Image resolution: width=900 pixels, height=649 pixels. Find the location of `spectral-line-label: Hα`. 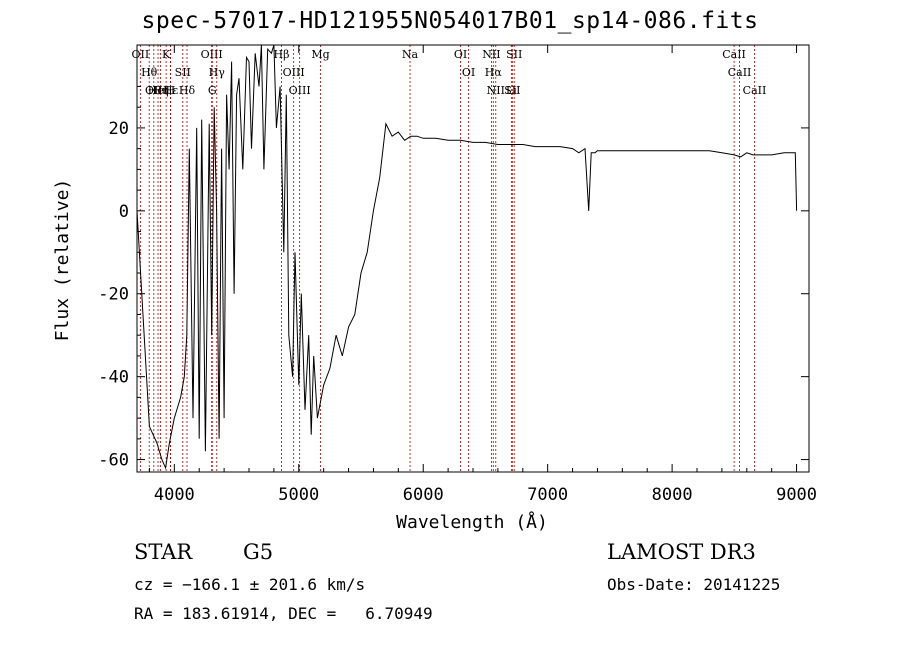

spectral-line-label: Hα is located at coordinates (494, 72).